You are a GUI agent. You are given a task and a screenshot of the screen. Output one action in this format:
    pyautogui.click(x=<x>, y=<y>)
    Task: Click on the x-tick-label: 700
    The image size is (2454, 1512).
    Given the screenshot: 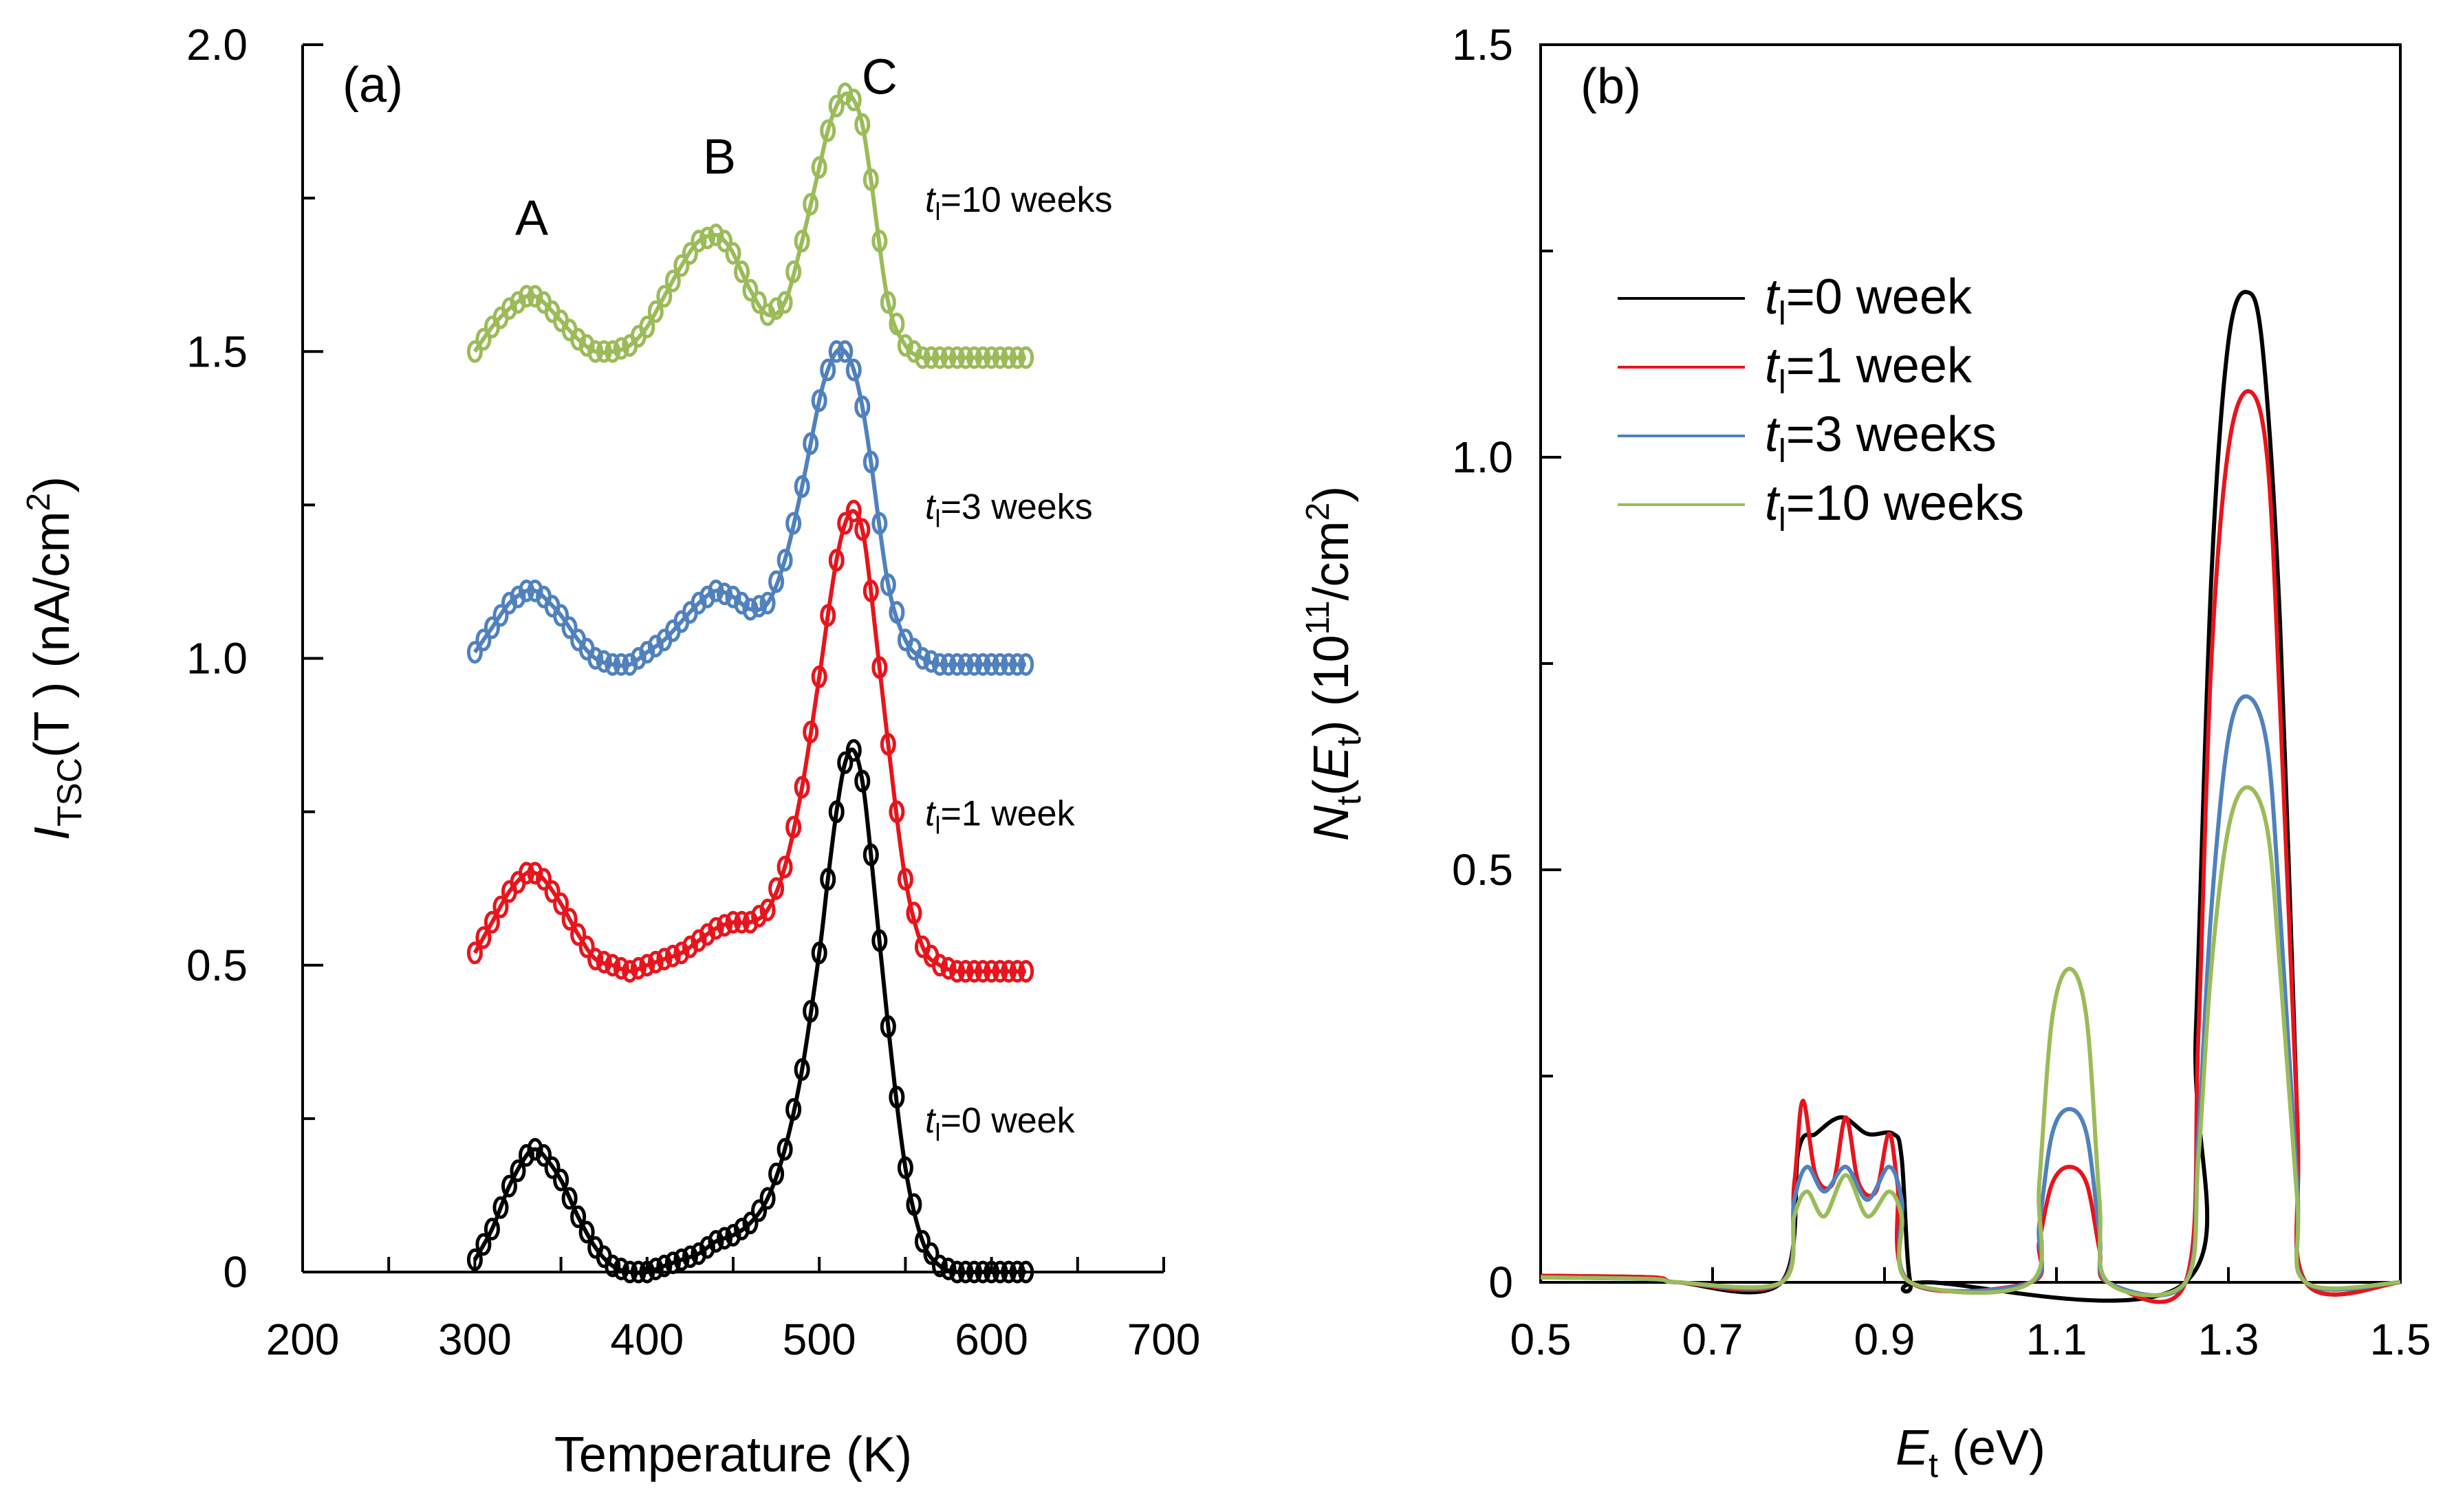 What is the action you would take?
    pyautogui.click(x=1164, y=1339)
    